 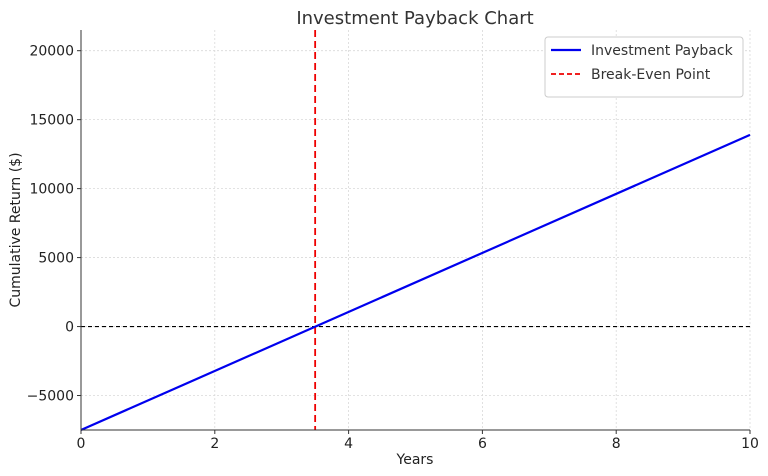 What do you see at coordinates (69, 328) in the screenshot?
I see `y-tick-label: 0` at bounding box center [69, 328].